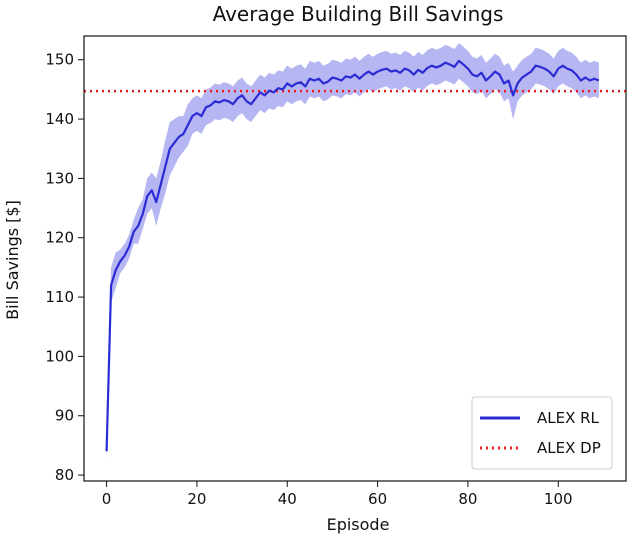 Image resolution: width=640 pixels, height=535 pixels. Describe the element at coordinates (59, 178) in the screenshot. I see `y-tick-label: 130` at that location.